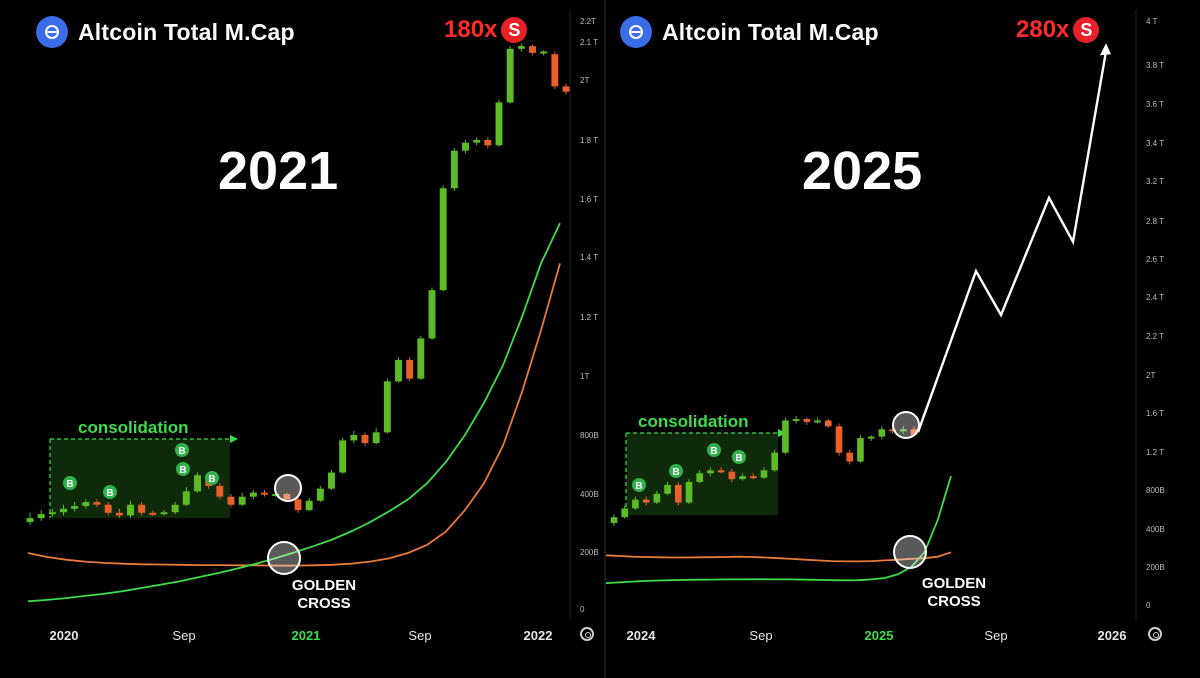 This screenshot has height=678, width=1200. Describe the element at coordinates (186, 31) in the screenshot. I see `chart-title: Altcoin Total M.Cap` at that location.